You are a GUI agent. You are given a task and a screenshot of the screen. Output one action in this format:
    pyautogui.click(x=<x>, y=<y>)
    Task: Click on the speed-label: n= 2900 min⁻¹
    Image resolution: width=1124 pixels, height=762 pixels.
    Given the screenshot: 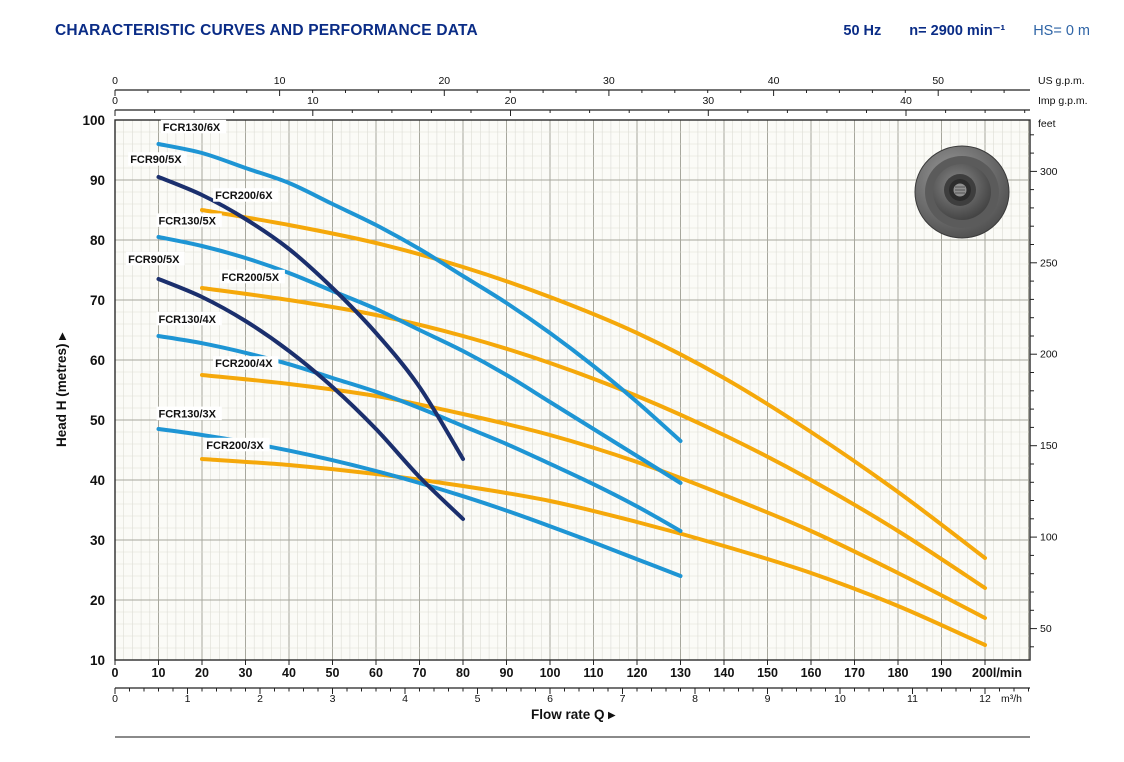 What is the action you would take?
    pyautogui.click(x=957, y=31)
    